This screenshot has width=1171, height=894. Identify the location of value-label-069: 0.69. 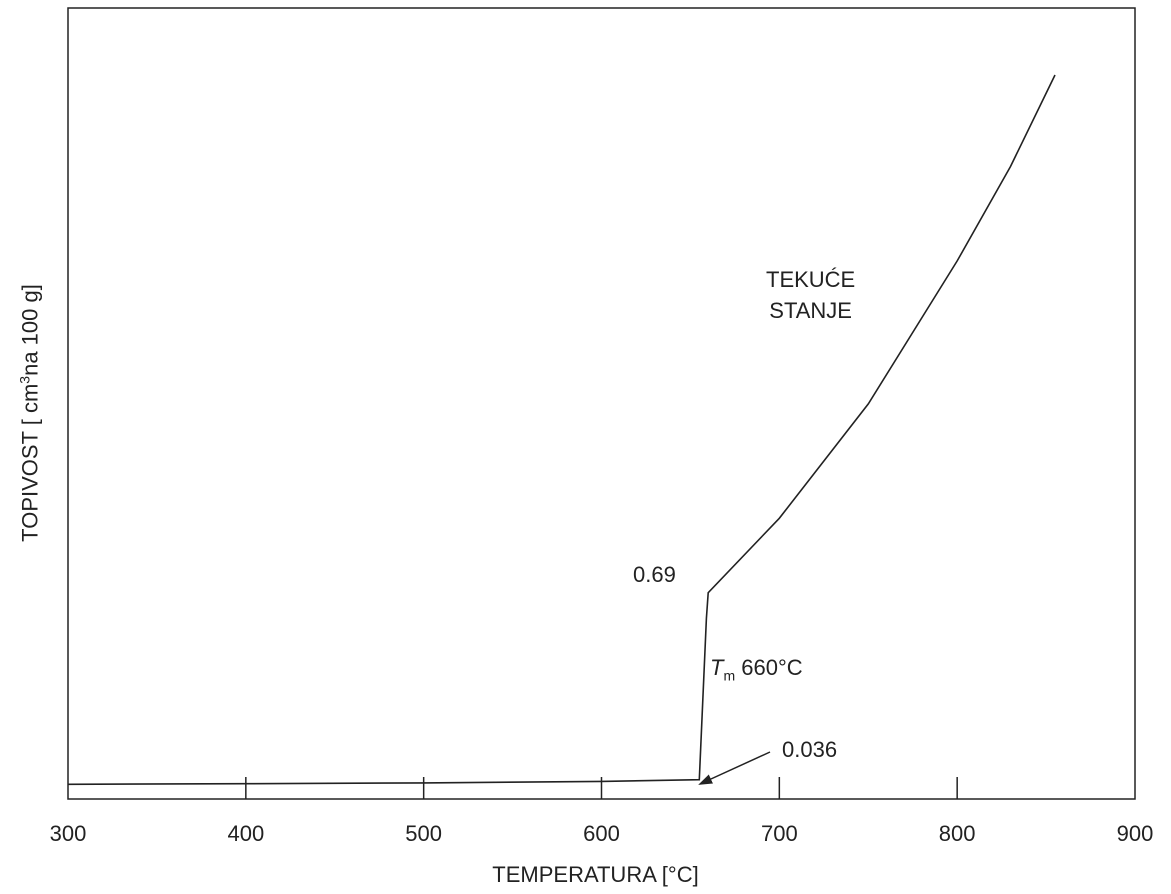
(654, 574).